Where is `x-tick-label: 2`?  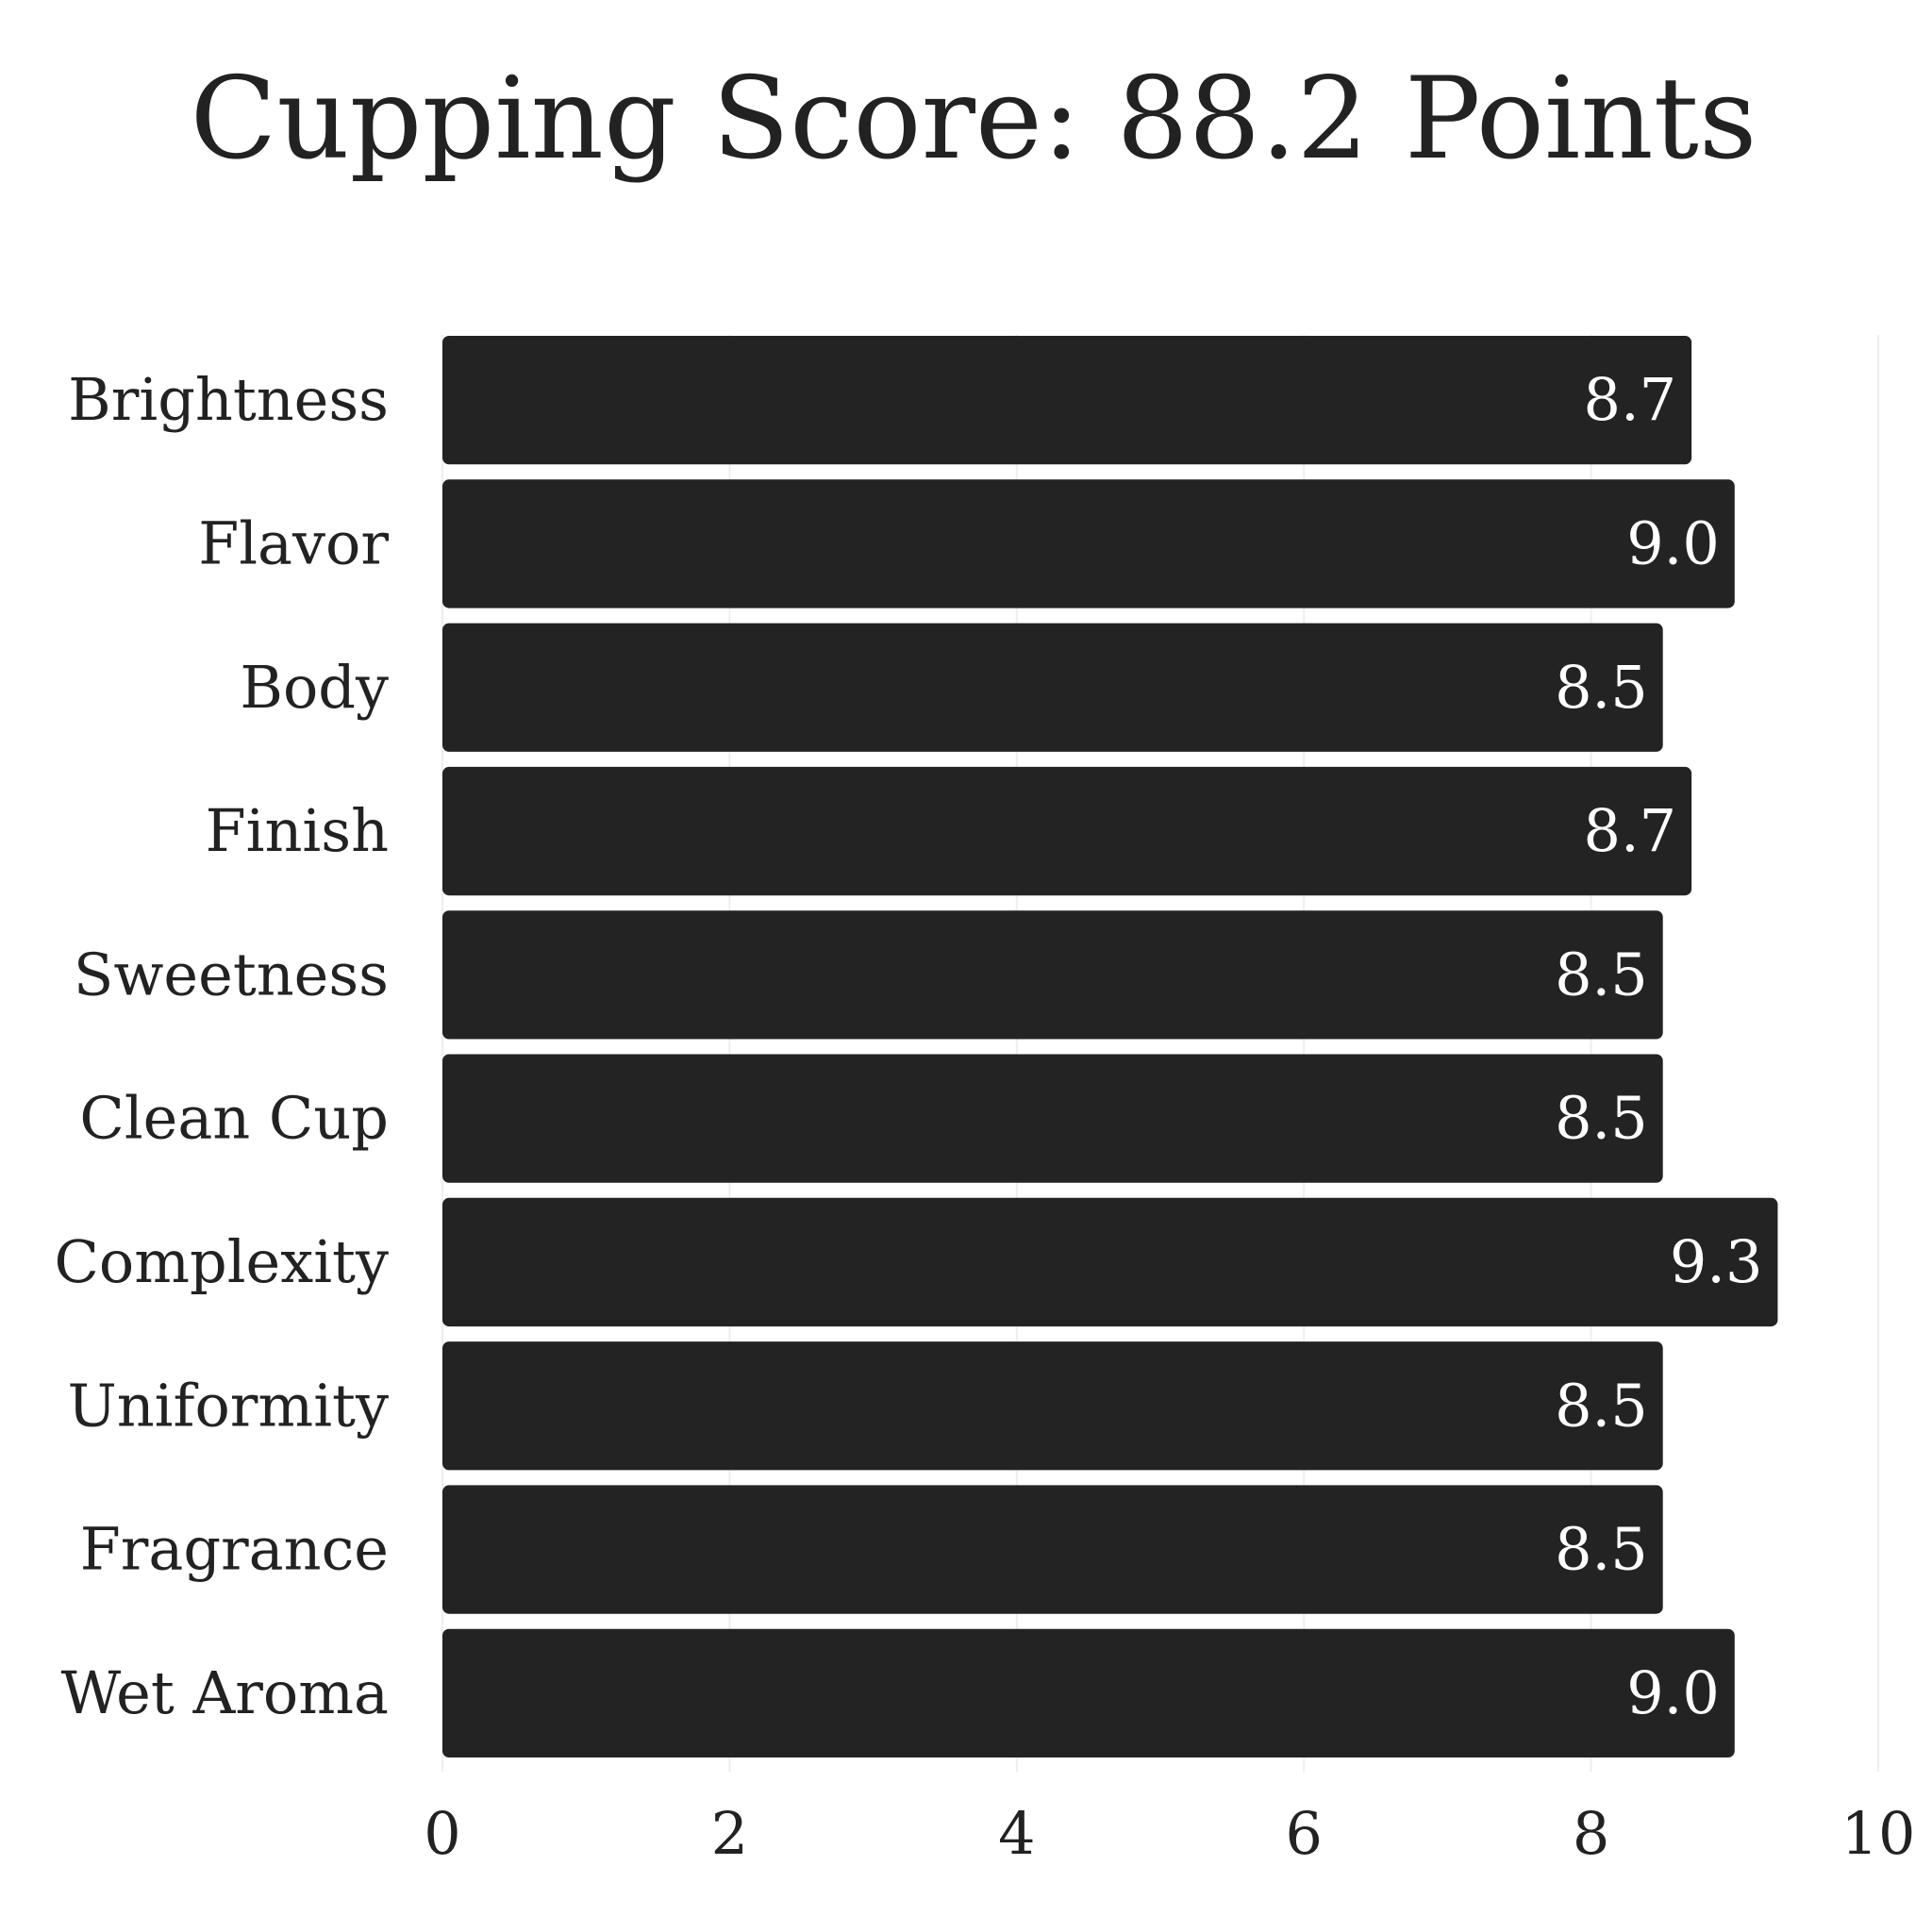
x-tick-label: 2 is located at coordinates (730, 1834).